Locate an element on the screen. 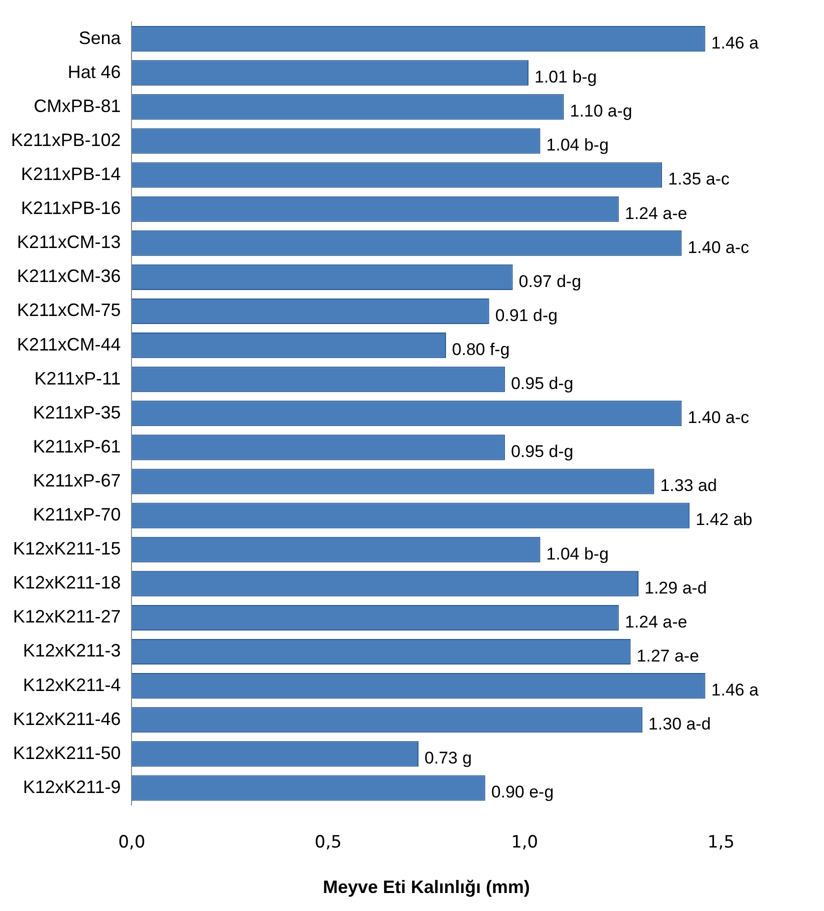 This screenshot has height=911, width=824. y-tick-label: K12xK211-27 is located at coordinates (66, 616).